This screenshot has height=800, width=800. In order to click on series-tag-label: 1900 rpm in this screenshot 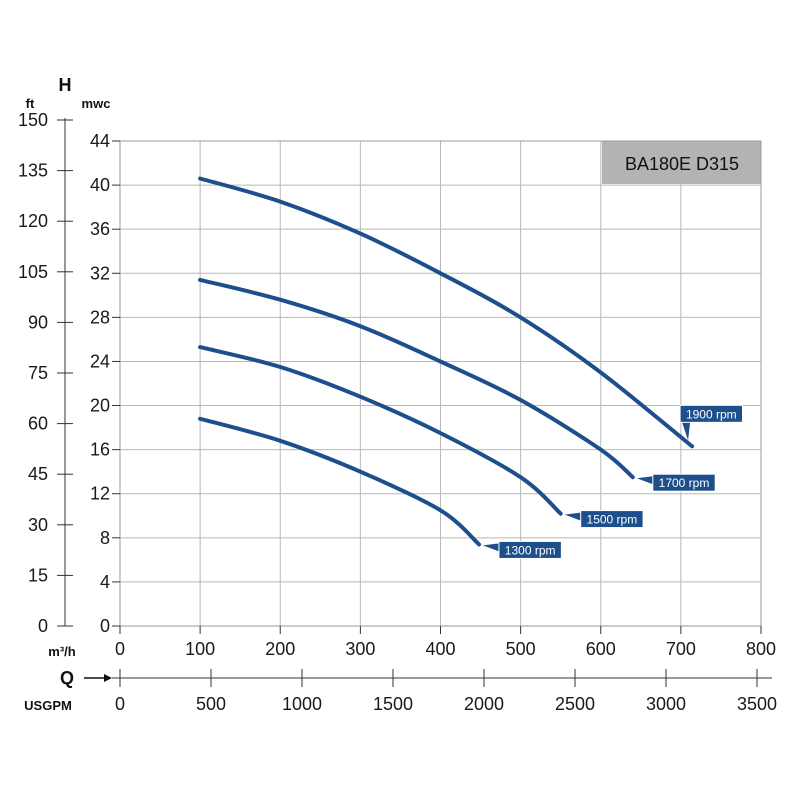, I will do `click(711, 414)`.